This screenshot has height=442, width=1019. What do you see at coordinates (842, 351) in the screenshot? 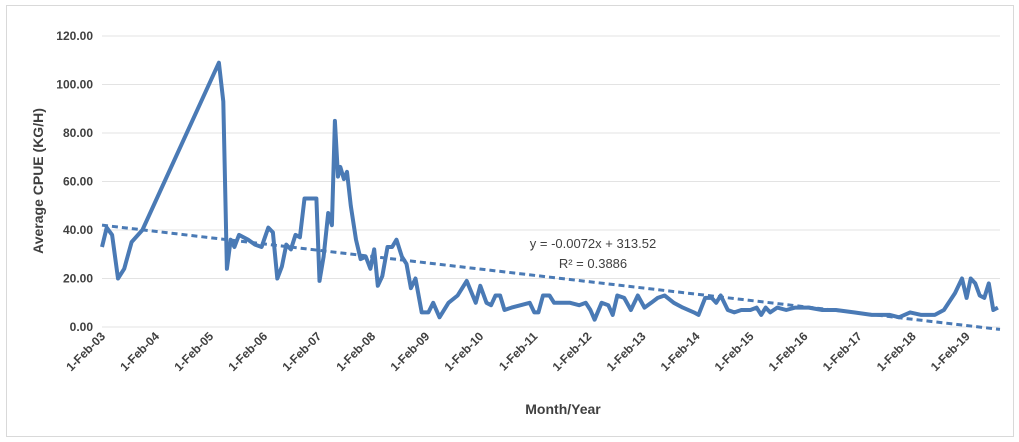
I see `x-tick-label: 1-Feb-17` at bounding box center [842, 351].